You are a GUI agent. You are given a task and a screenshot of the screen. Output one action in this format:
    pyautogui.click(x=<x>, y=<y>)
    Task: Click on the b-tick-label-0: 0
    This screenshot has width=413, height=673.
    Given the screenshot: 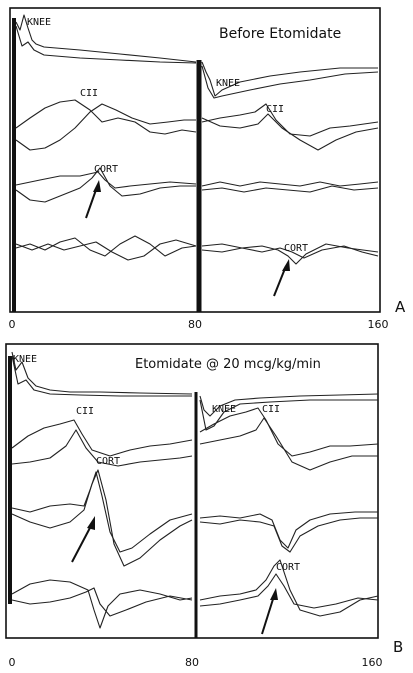 What is the action you would take?
    pyautogui.click(x=12, y=662)
    